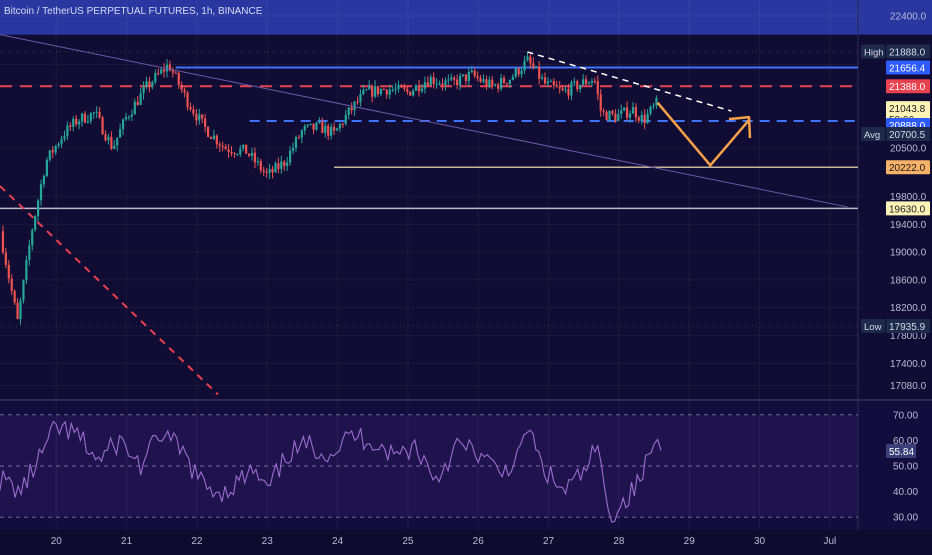 Image resolution: width=932 pixels, height=555 pixels. What do you see at coordinates (109, 290) in the screenshot?
I see `trendline-red-dashed` at bounding box center [109, 290].